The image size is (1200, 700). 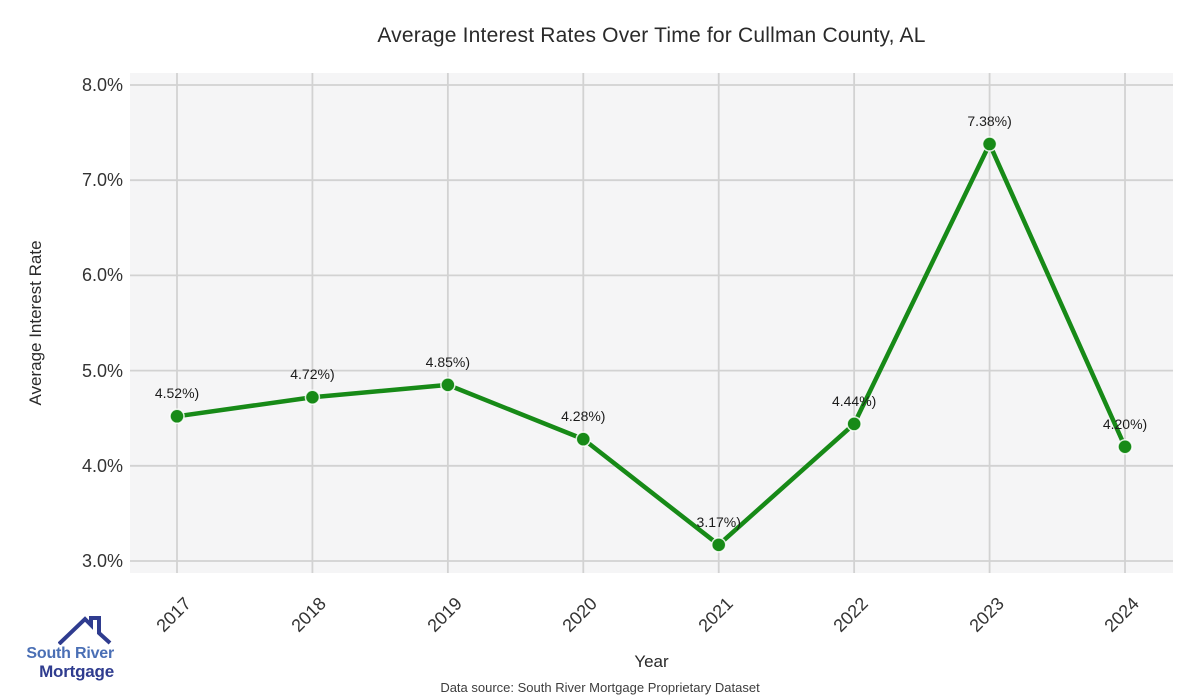 I want to click on point-label: 4.52%), so click(x=177, y=393).